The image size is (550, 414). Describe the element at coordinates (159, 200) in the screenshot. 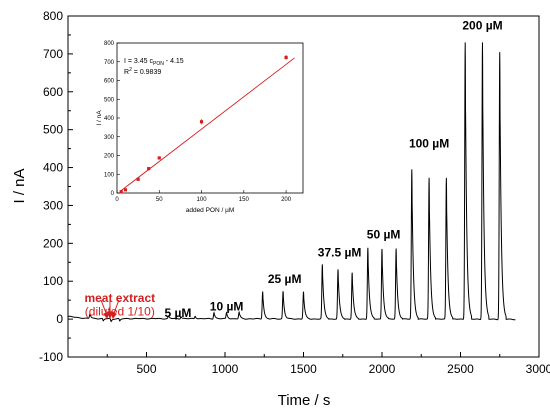

I see `inset-x-tick-label: 50` at that location.